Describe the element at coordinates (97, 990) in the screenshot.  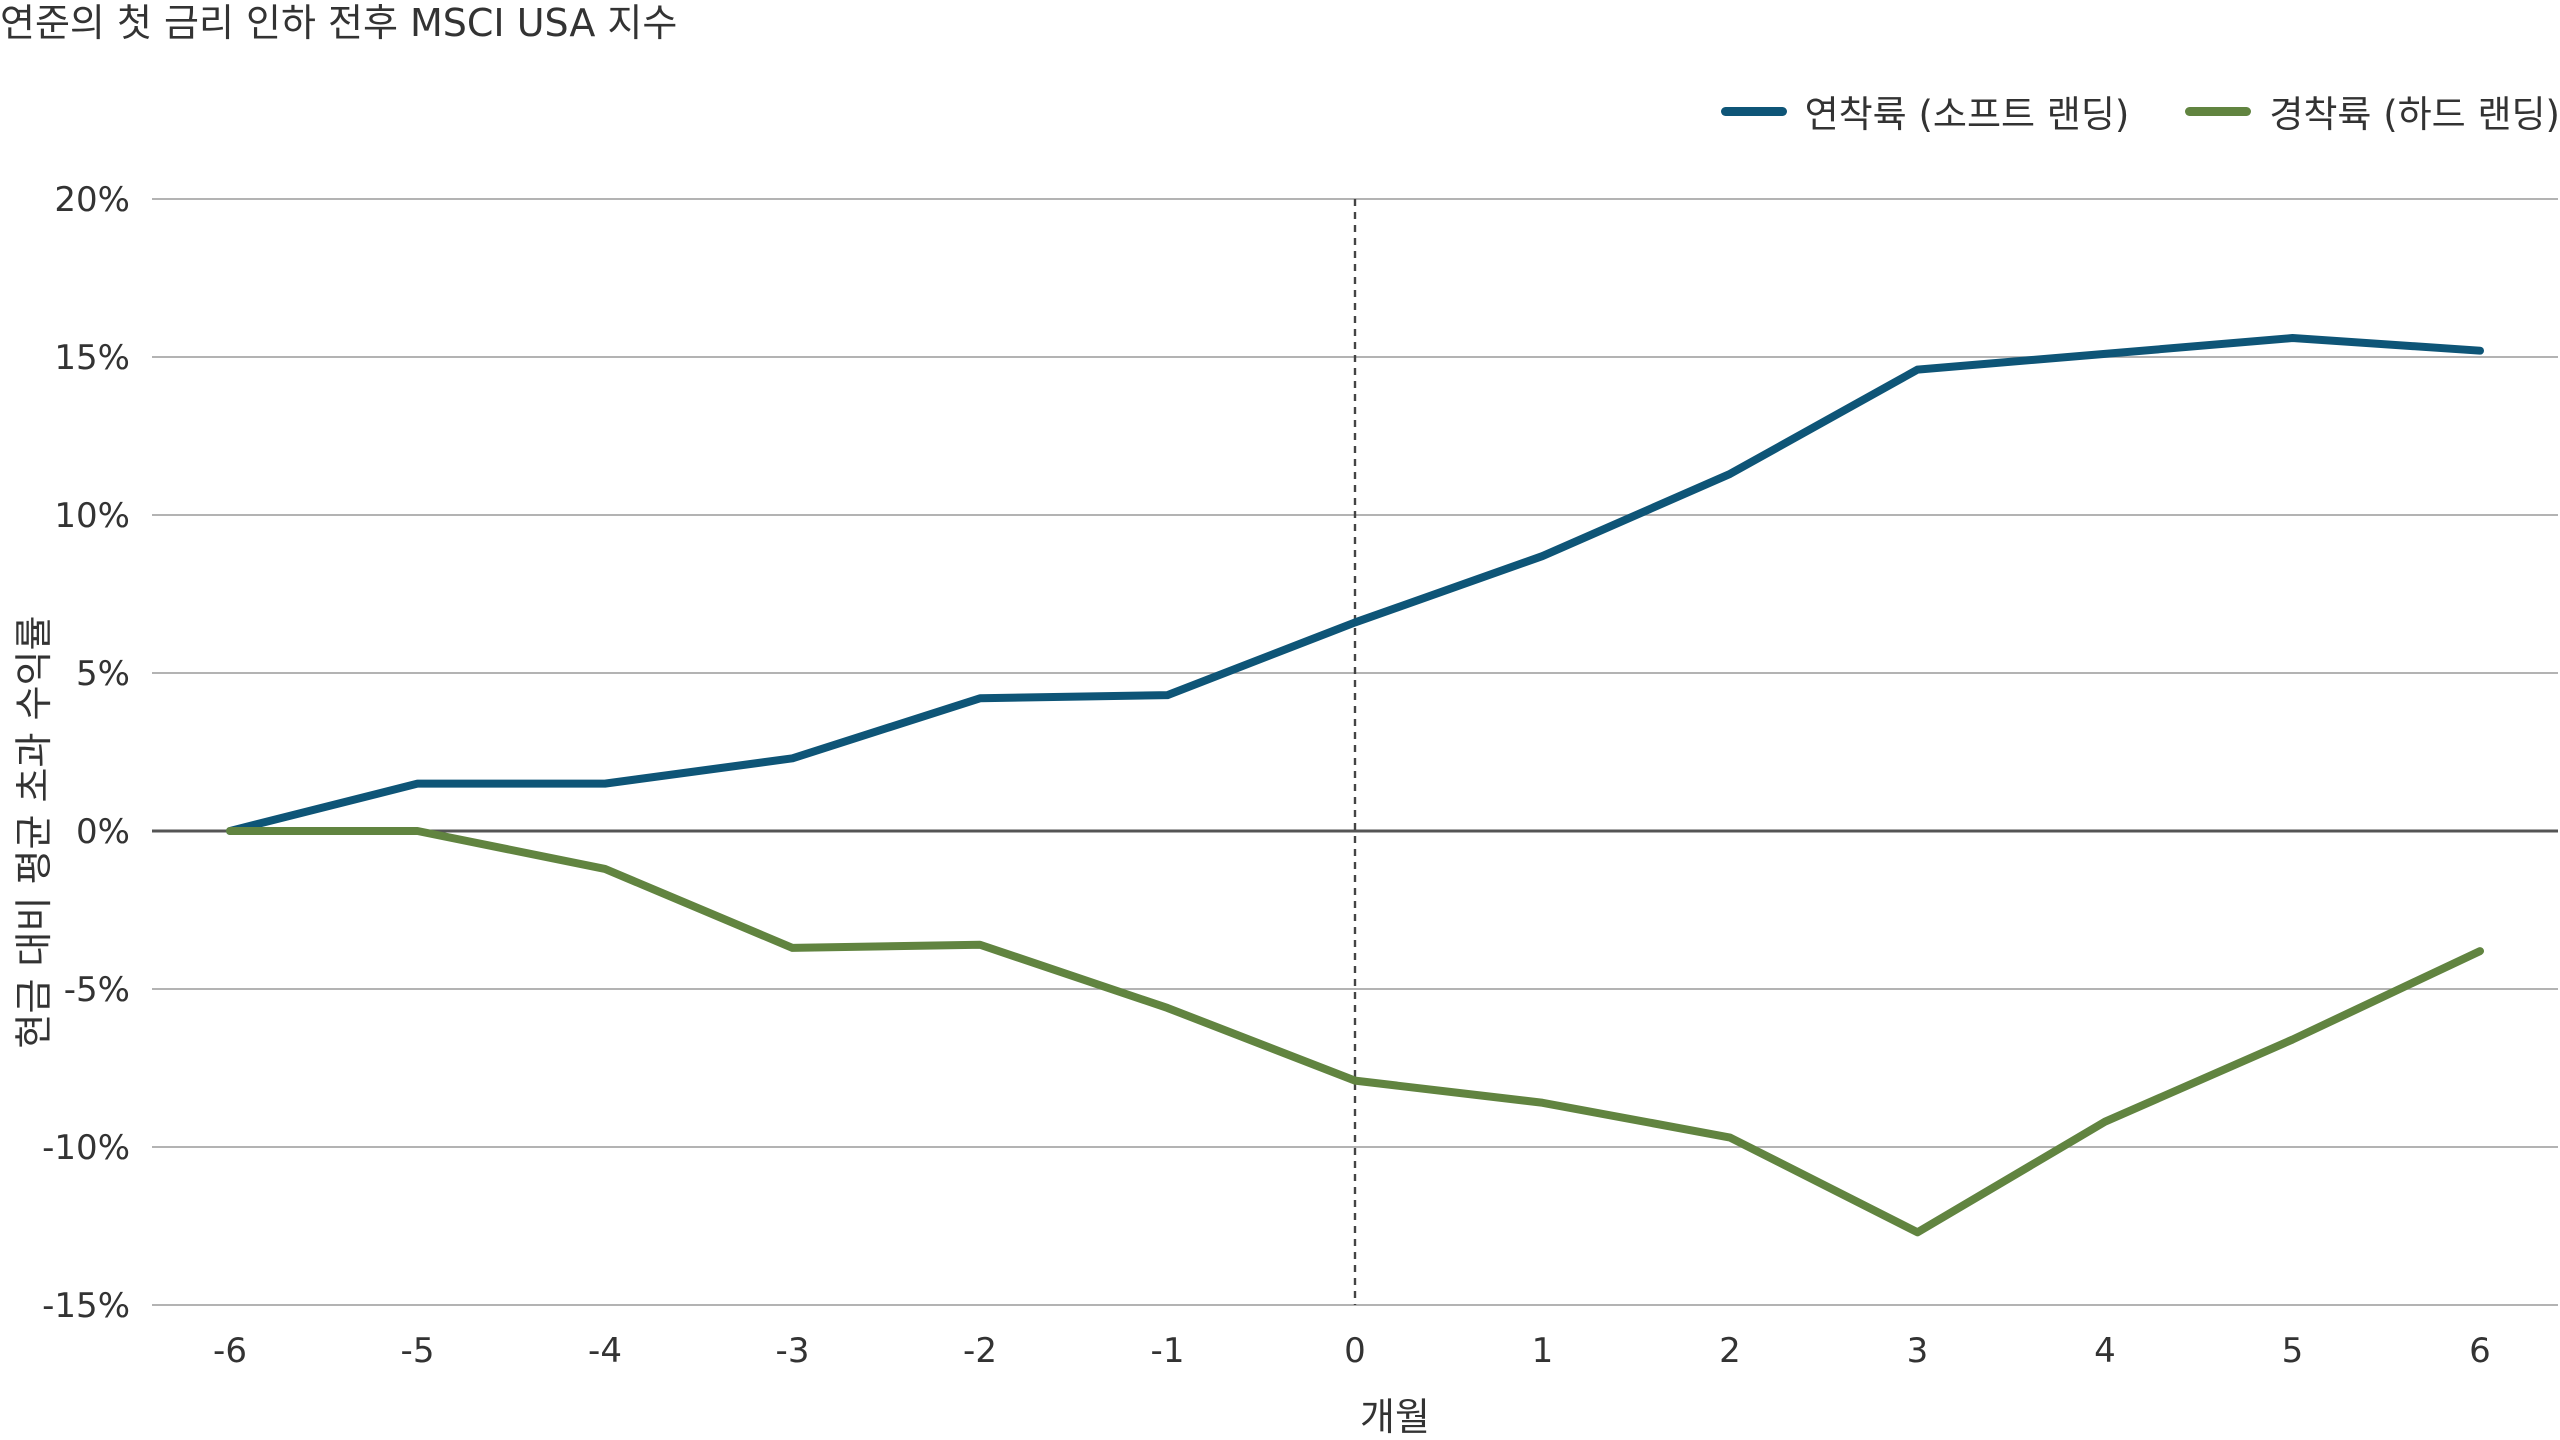
I see `y-tick-label: -5%` at that location.